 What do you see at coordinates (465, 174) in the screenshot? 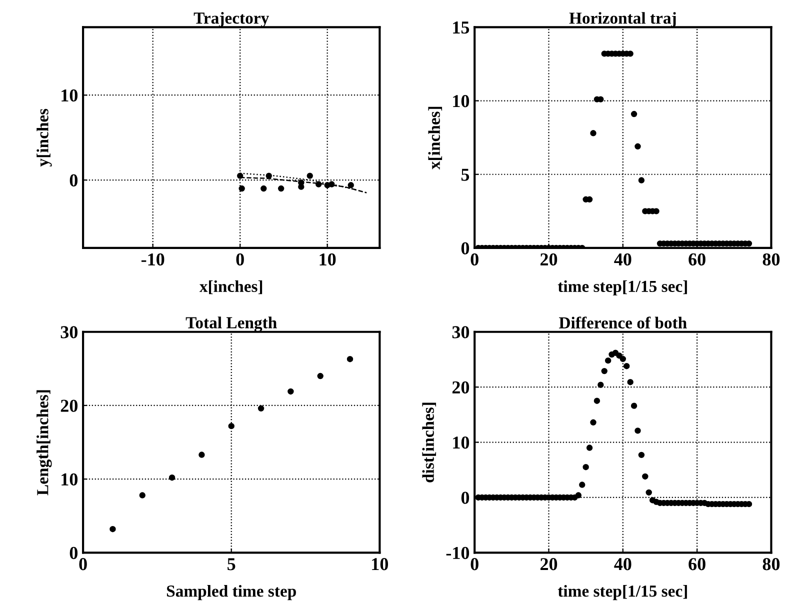
I see `y-tick-label: 5` at bounding box center [465, 174].